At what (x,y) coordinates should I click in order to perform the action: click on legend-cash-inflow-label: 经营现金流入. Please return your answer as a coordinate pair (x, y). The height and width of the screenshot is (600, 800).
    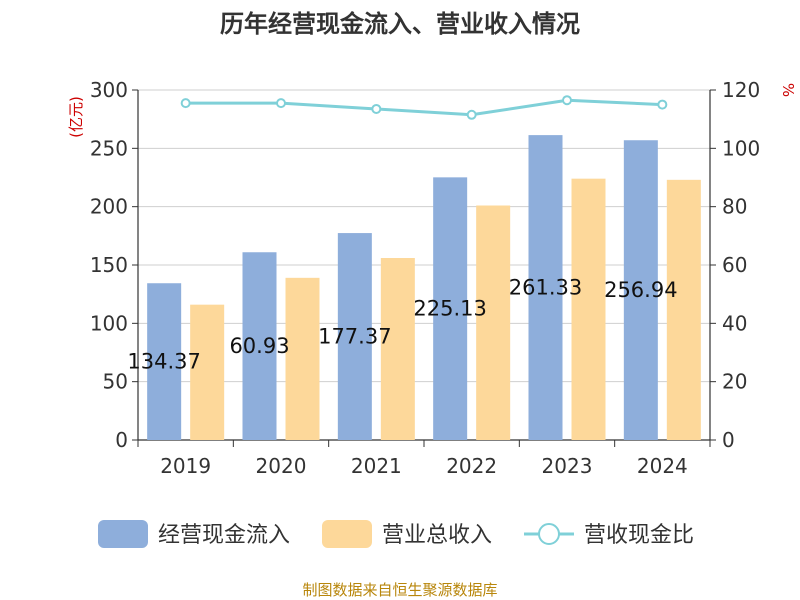
    Looking at the image, I should click on (224, 535).